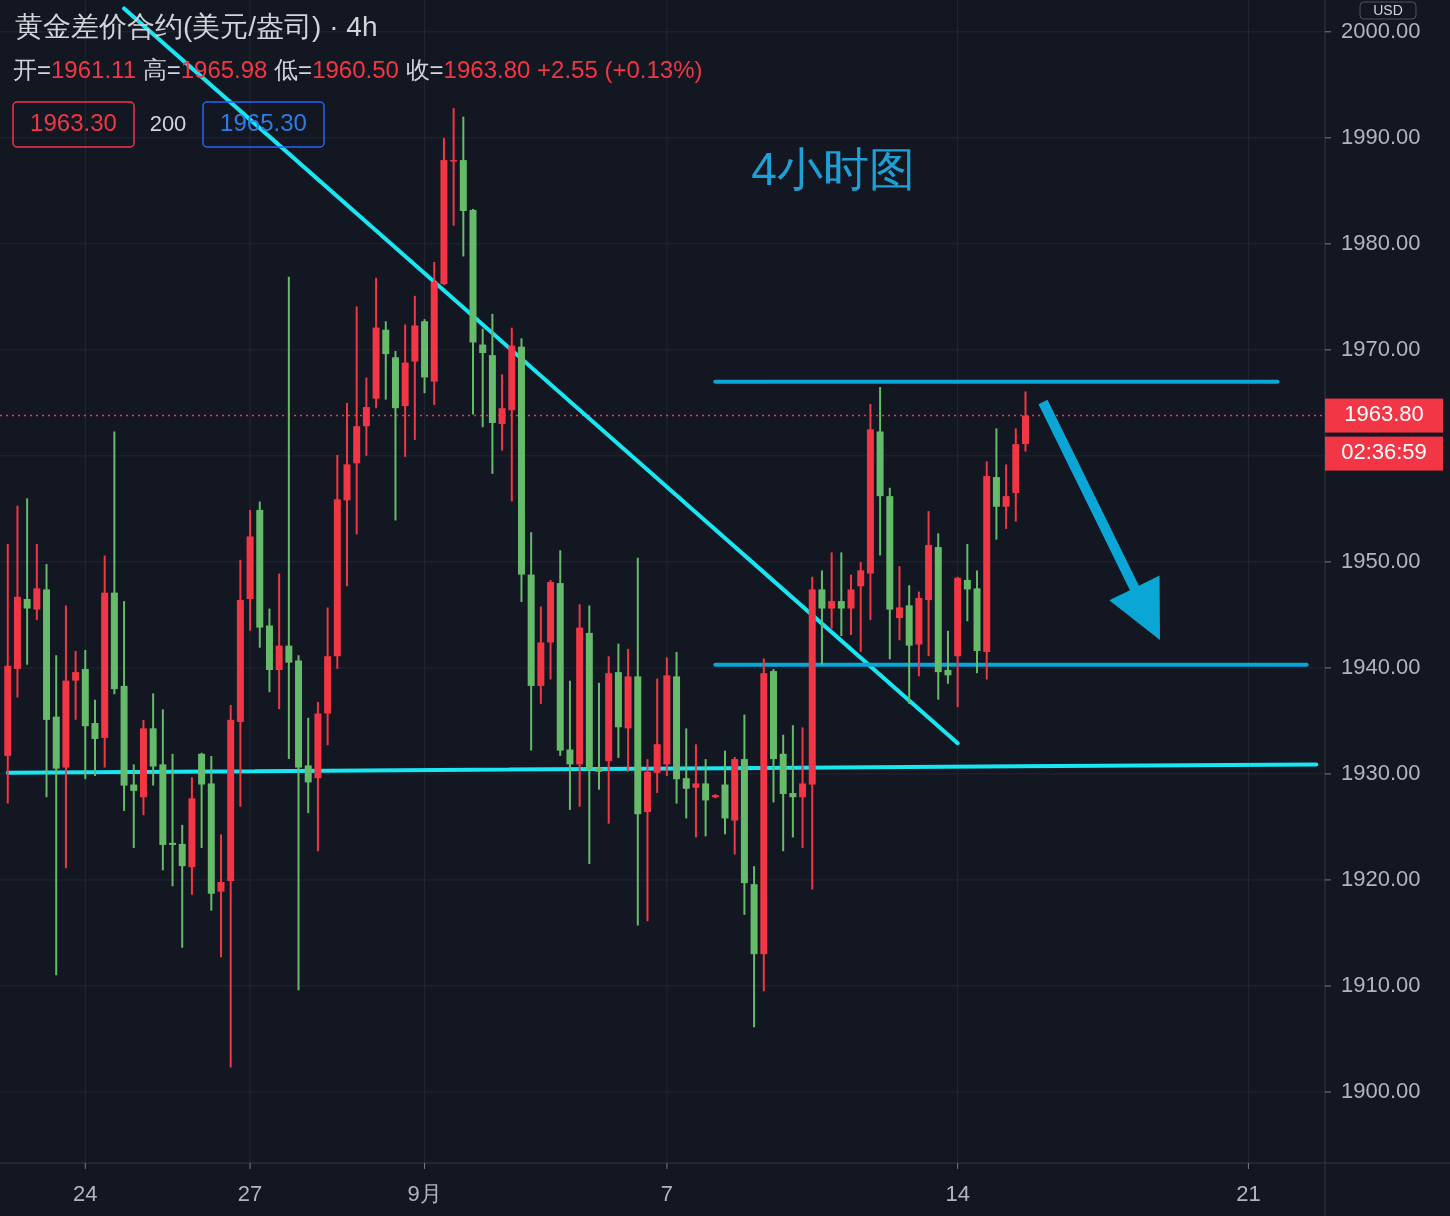  Describe the element at coordinates (1384, 414) in the screenshot. I see `ref-line-label: 1963.80` at that location.